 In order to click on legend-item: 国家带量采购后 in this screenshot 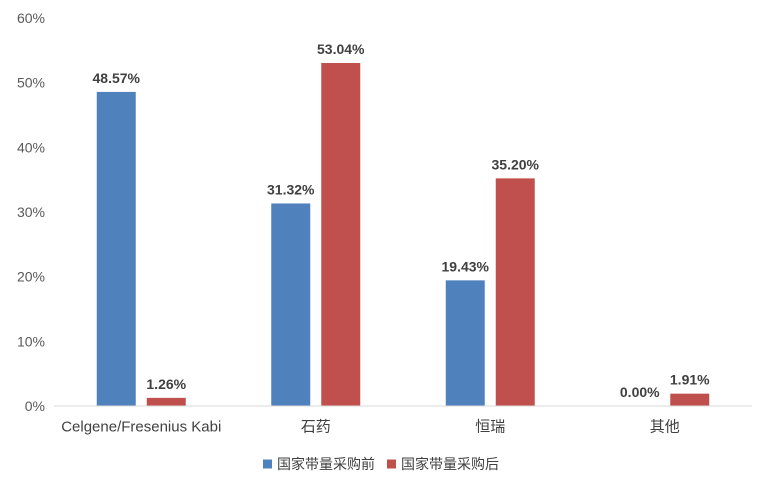, I will do `click(443, 464)`.